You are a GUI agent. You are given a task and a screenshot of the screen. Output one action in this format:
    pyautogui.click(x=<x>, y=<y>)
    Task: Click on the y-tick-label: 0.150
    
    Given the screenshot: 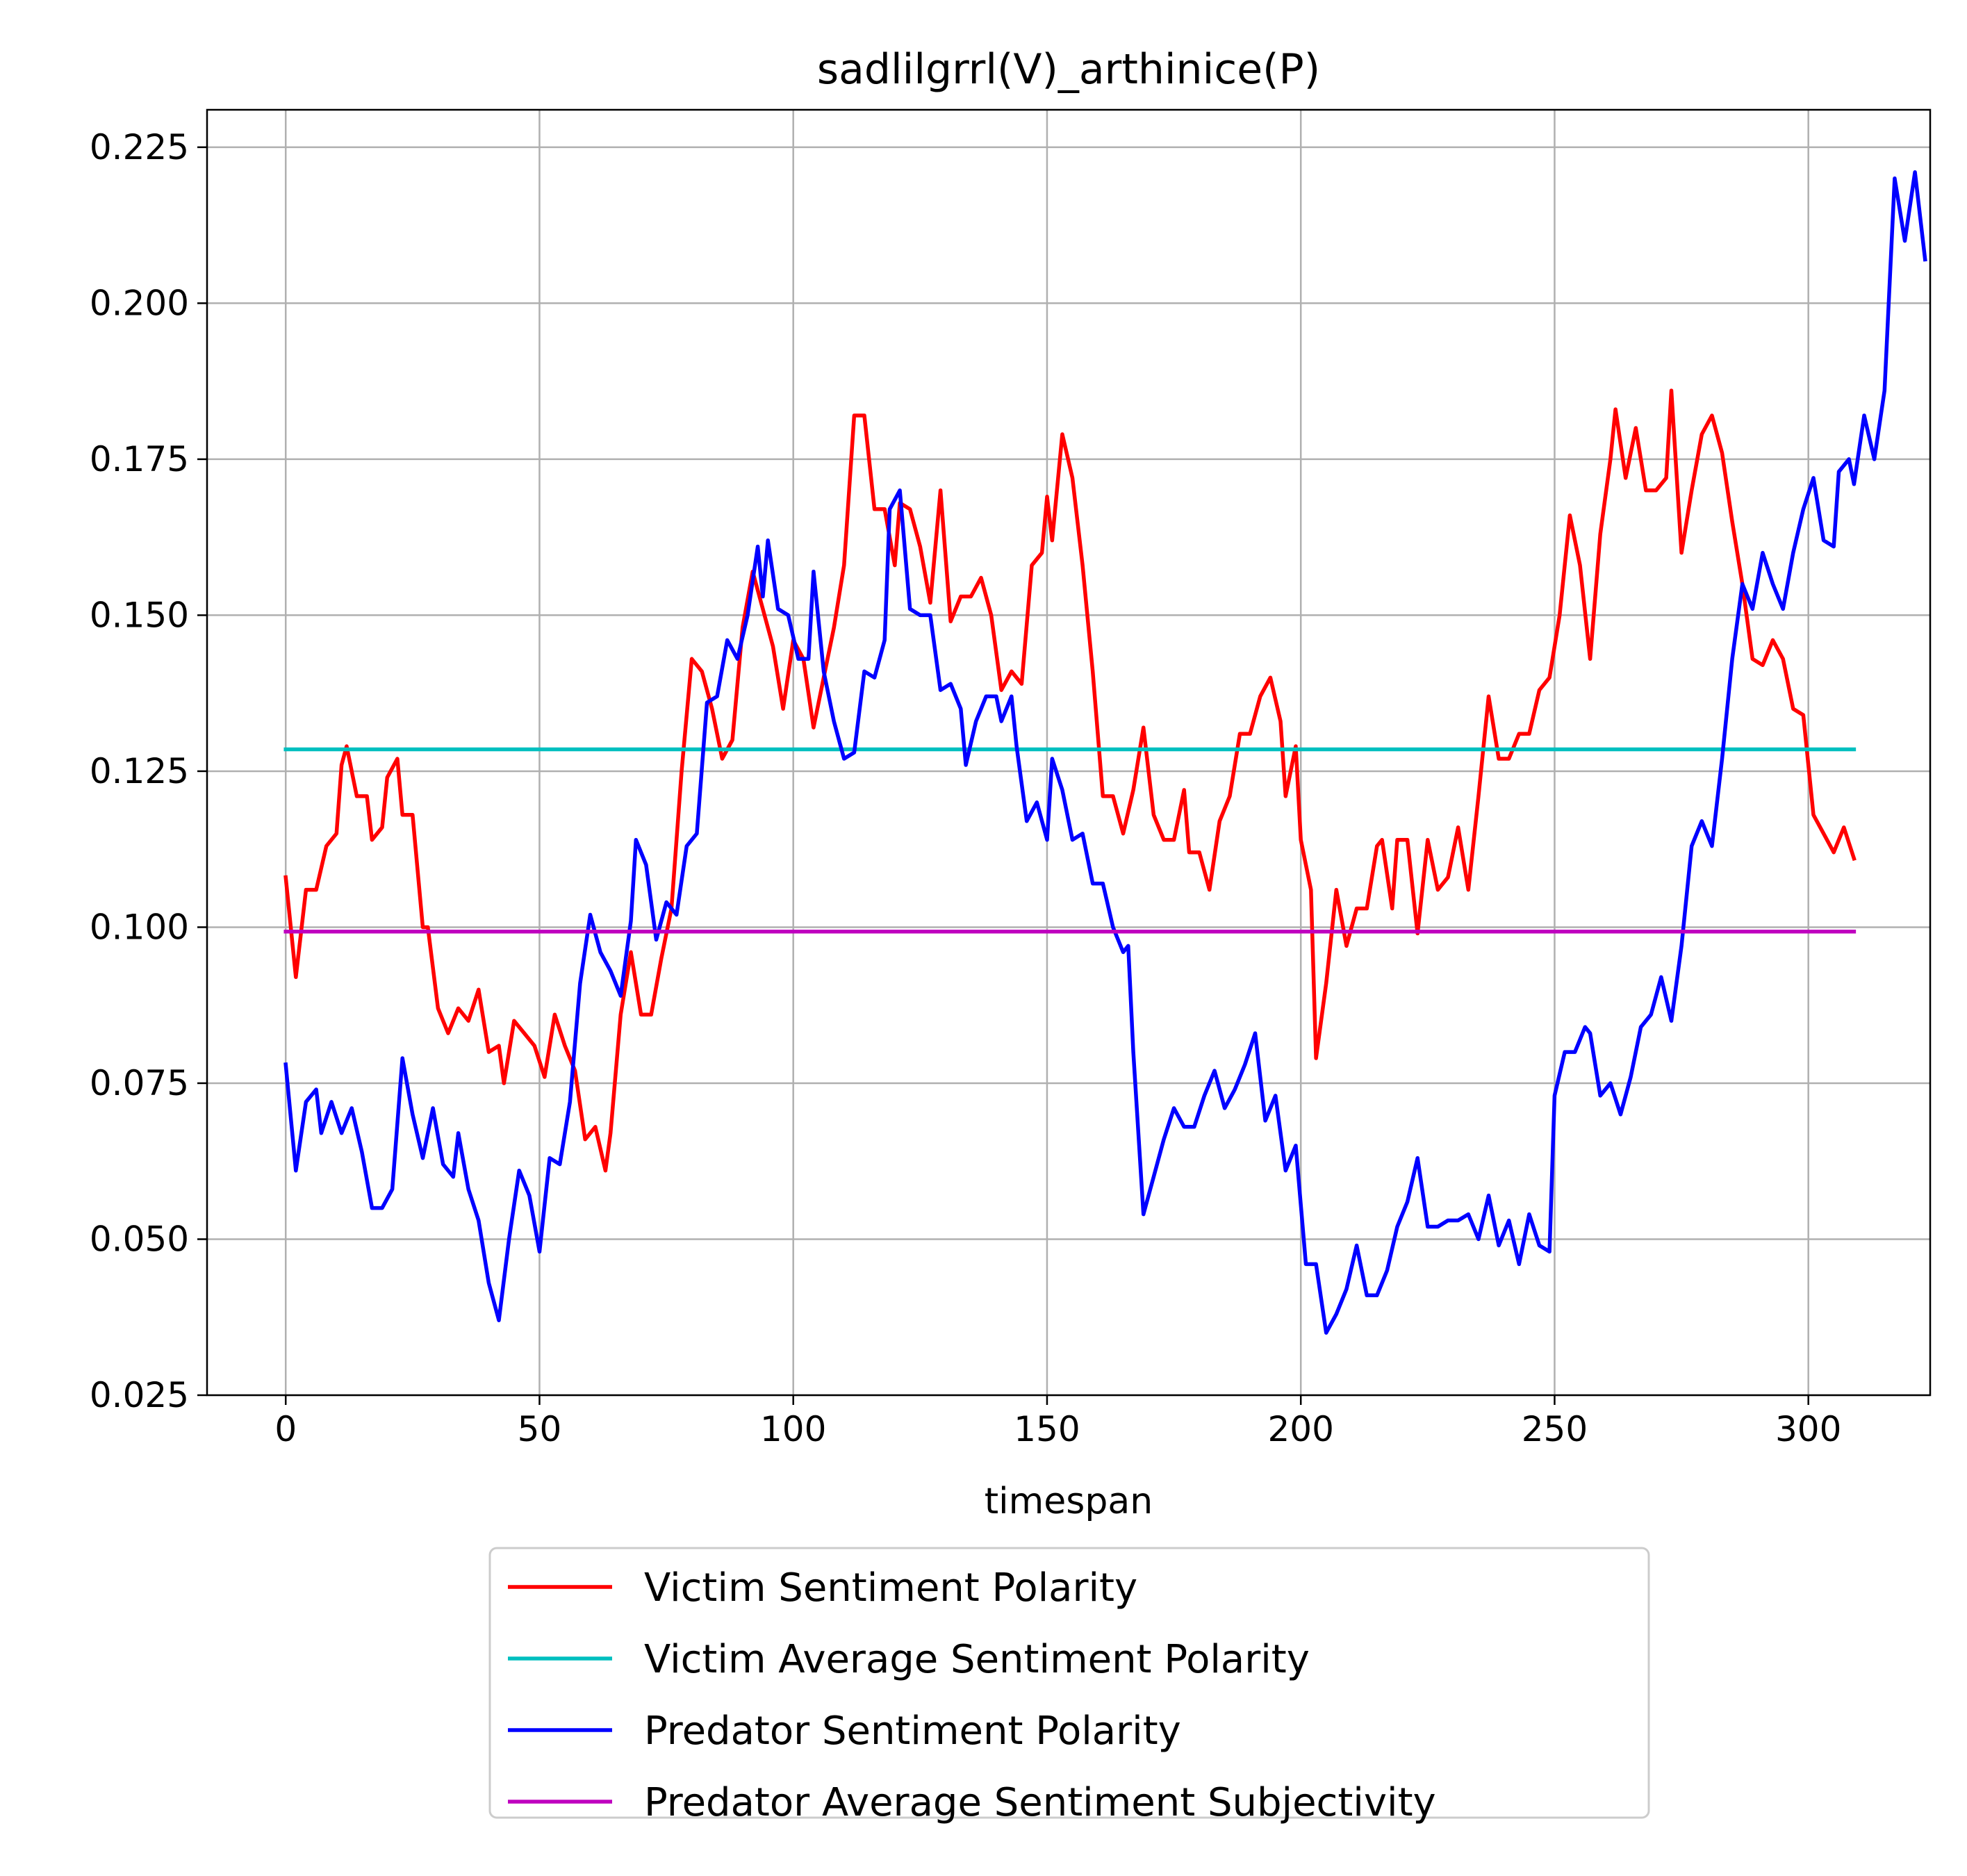 What is the action you would take?
    pyautogui.click(x=140, y=615)
    